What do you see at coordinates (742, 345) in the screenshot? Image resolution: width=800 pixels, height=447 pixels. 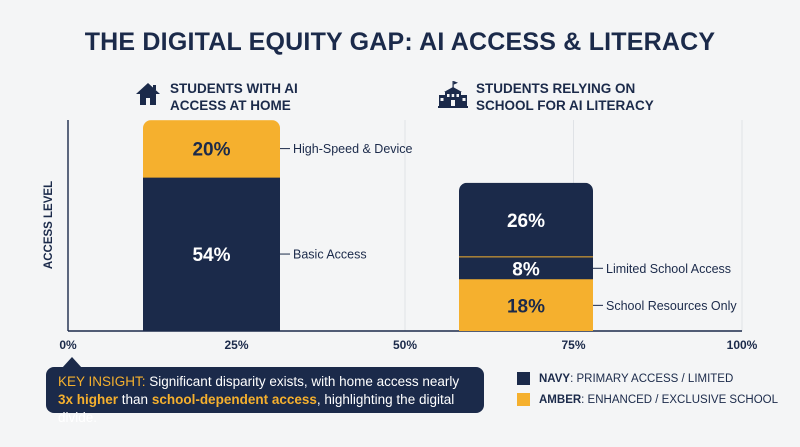 I see `x-tick-label: 100%` at bounding box center [742, 345].